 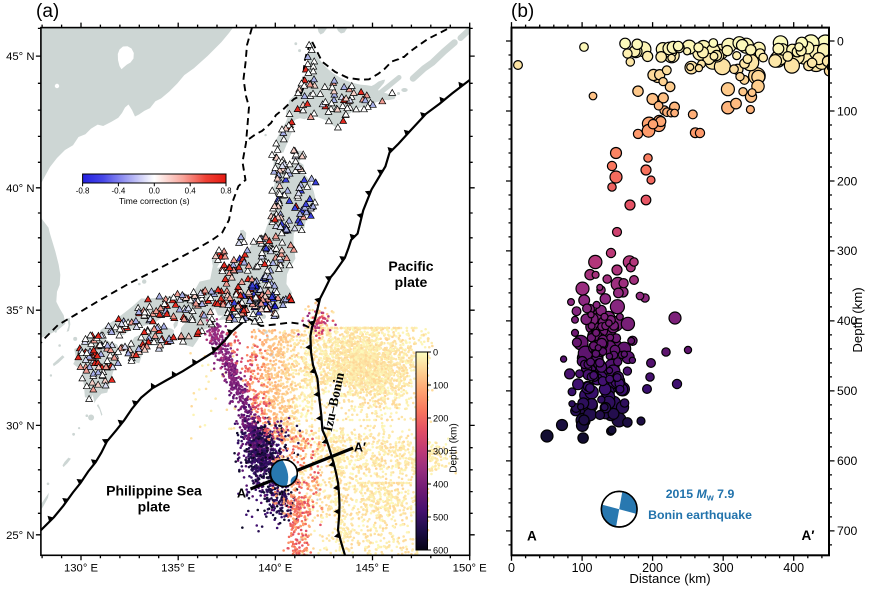 What do you see at coordinates (226, 191) in the screenshot?
I see `svg-text: 0.8` at bounding box center [226, 191].